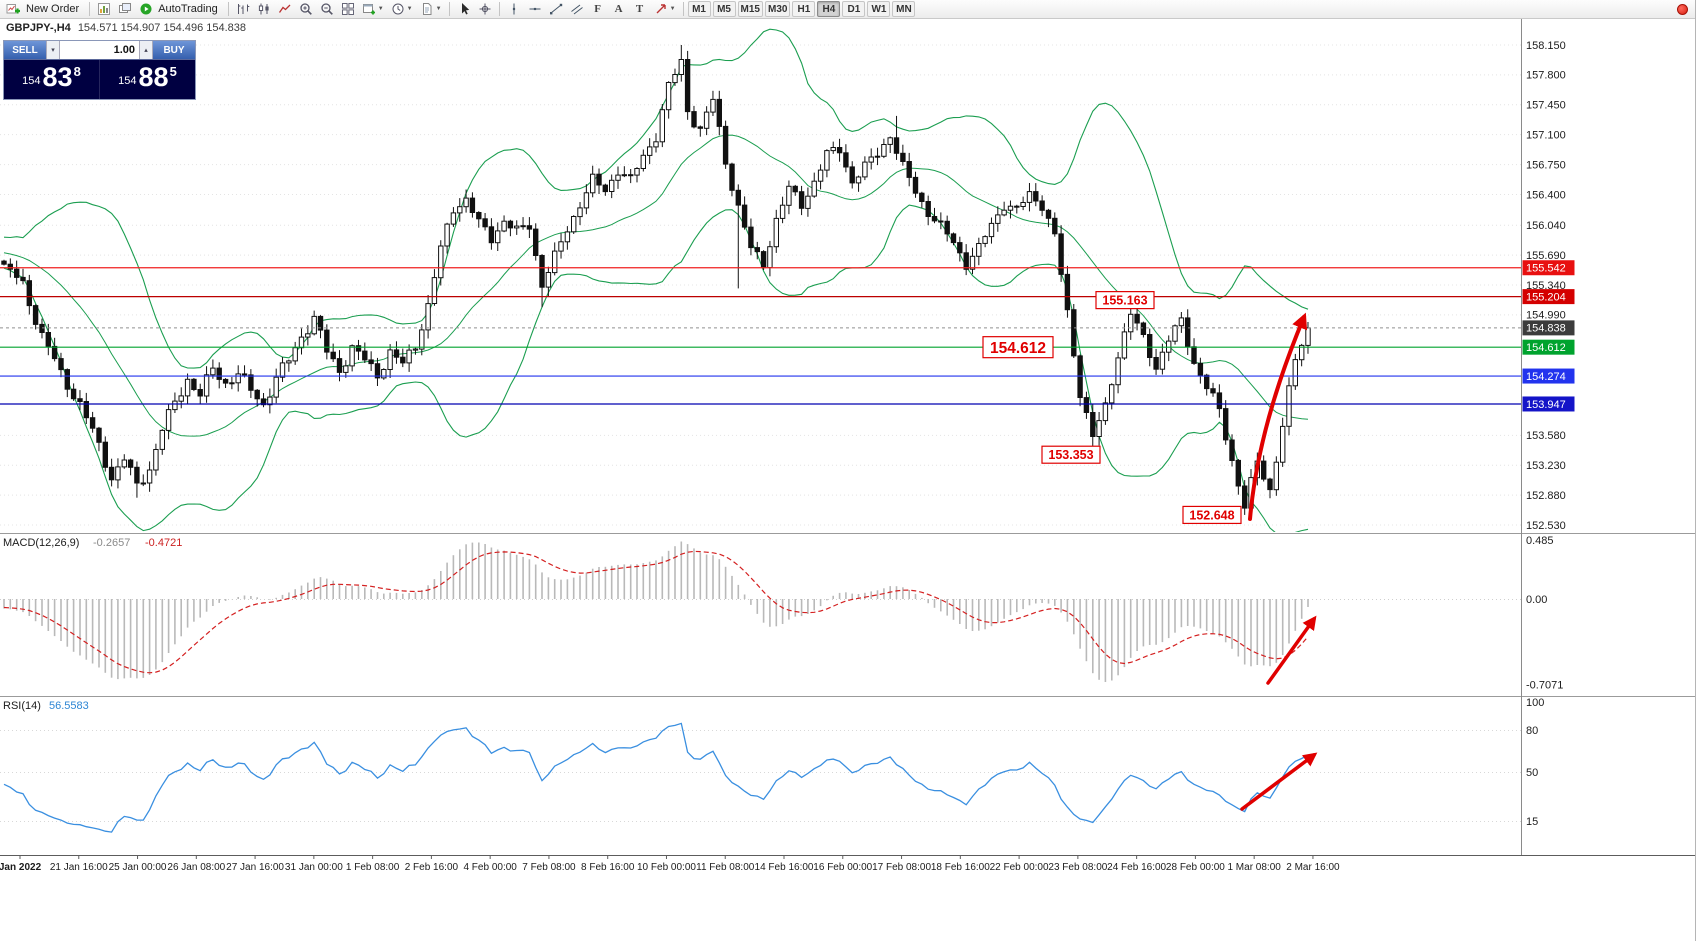  What do you see at coordinates (1018, 348) in the screenshot?
I see `svg-text: 154.612` at bounding box center [1018, 348].